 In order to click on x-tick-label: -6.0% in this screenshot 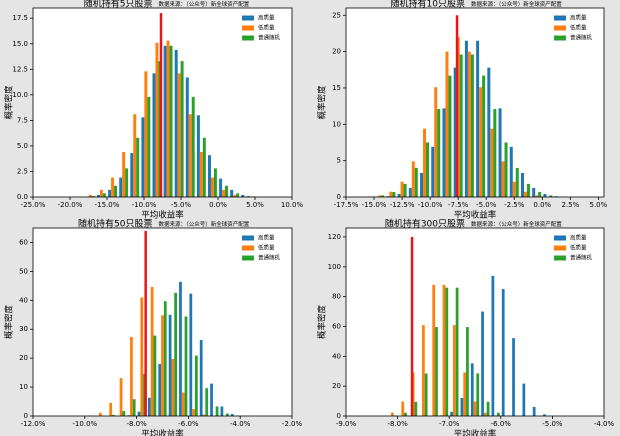, I will do `click(501, 424)`.